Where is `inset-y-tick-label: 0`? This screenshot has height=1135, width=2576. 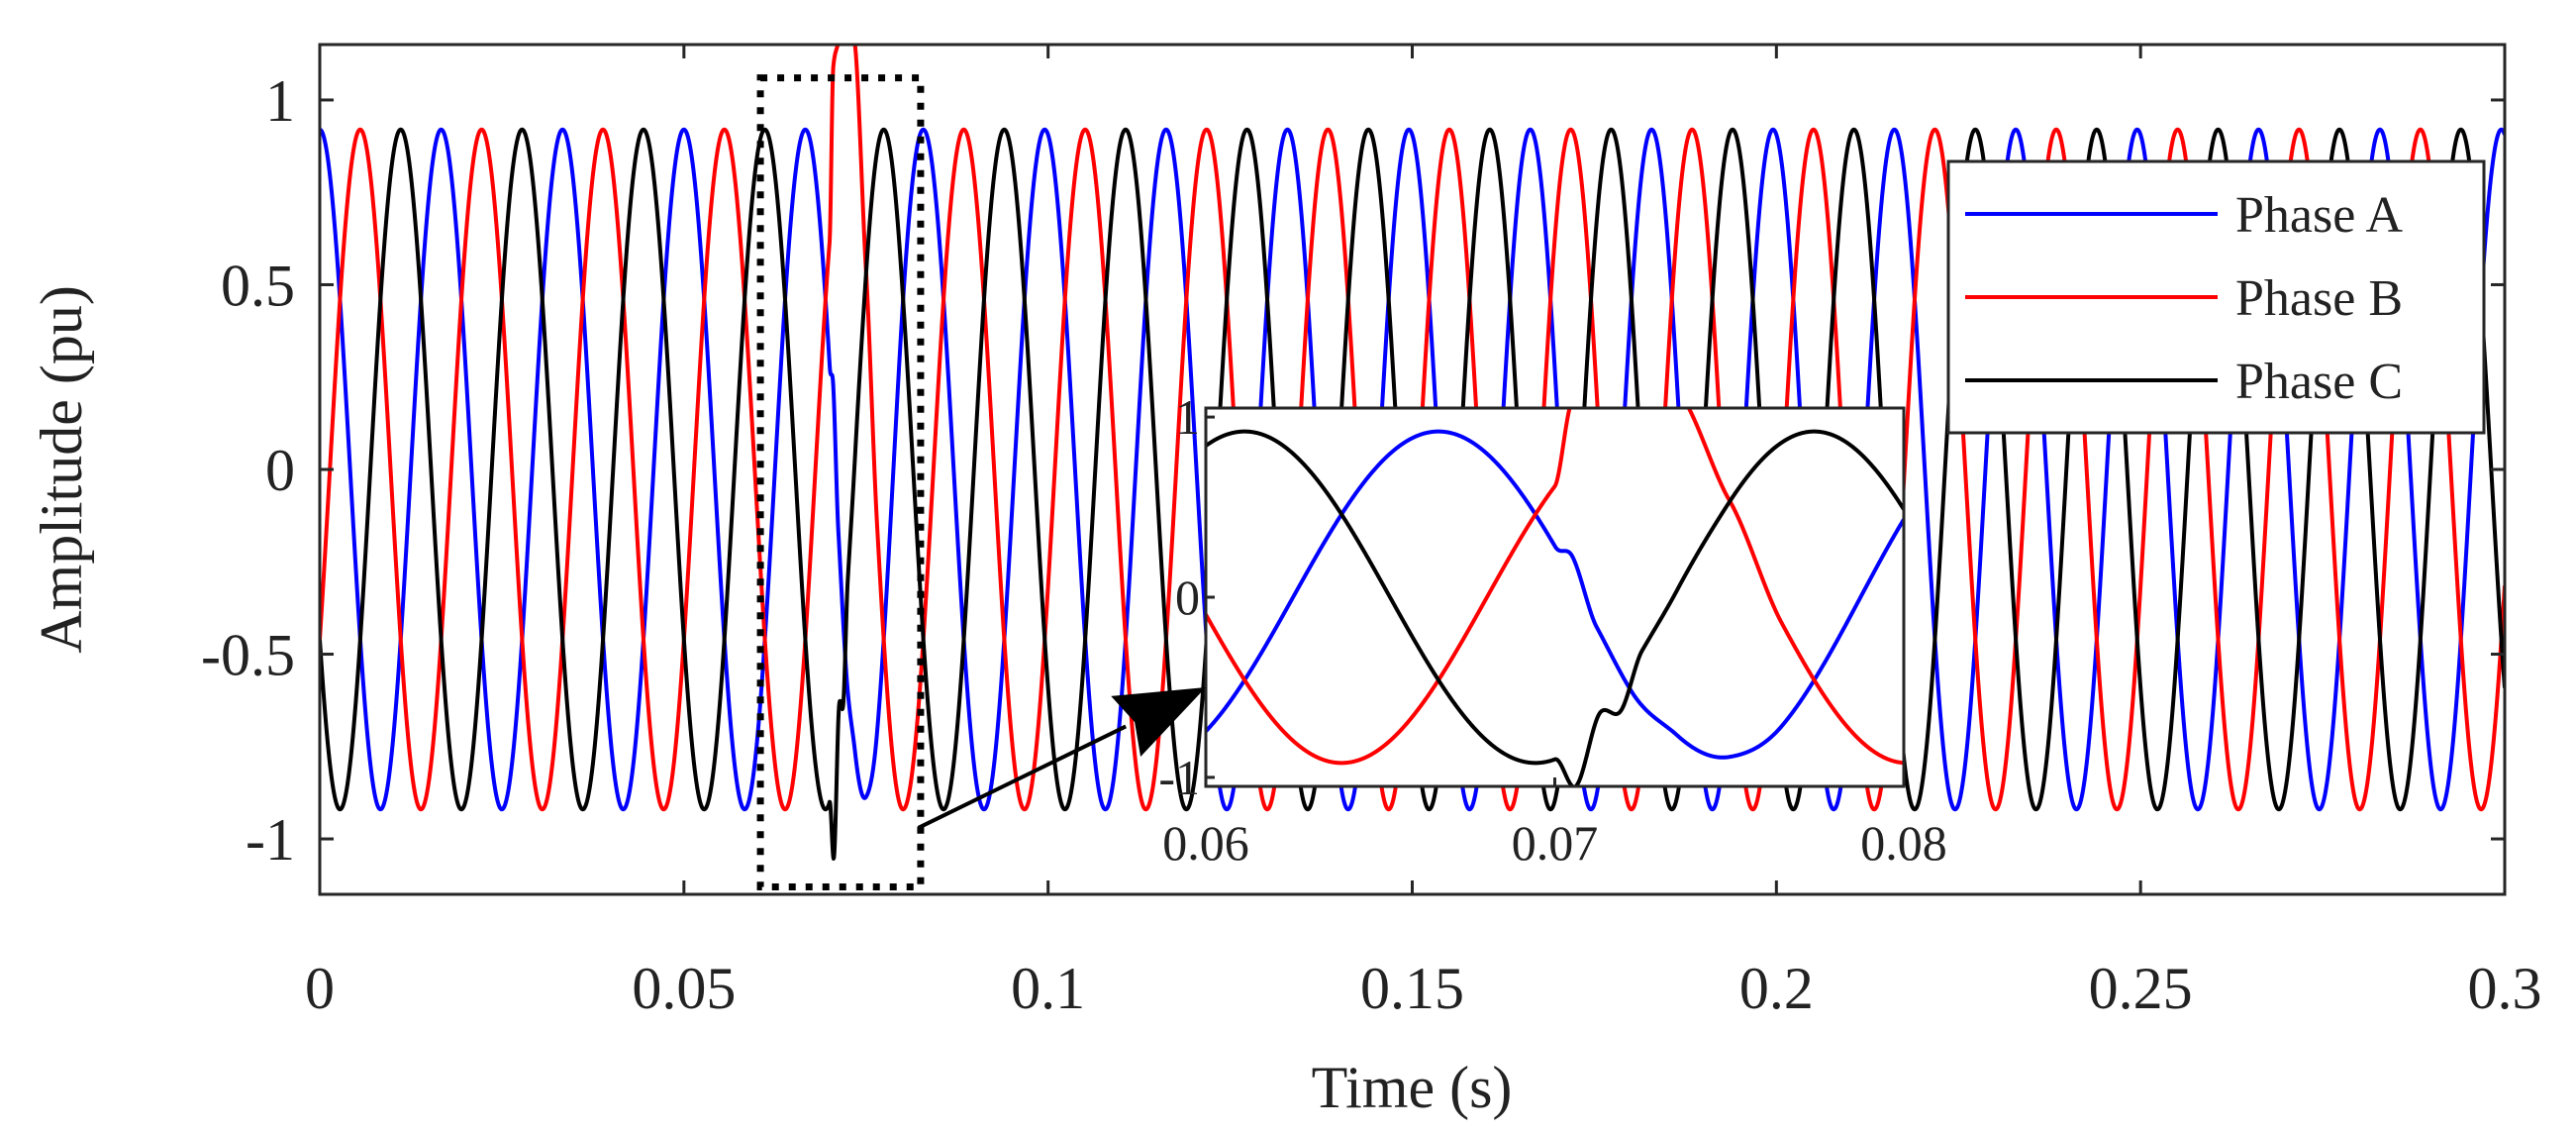
inset-y-tick-label: 0 is located at coordinates (1188, 597).